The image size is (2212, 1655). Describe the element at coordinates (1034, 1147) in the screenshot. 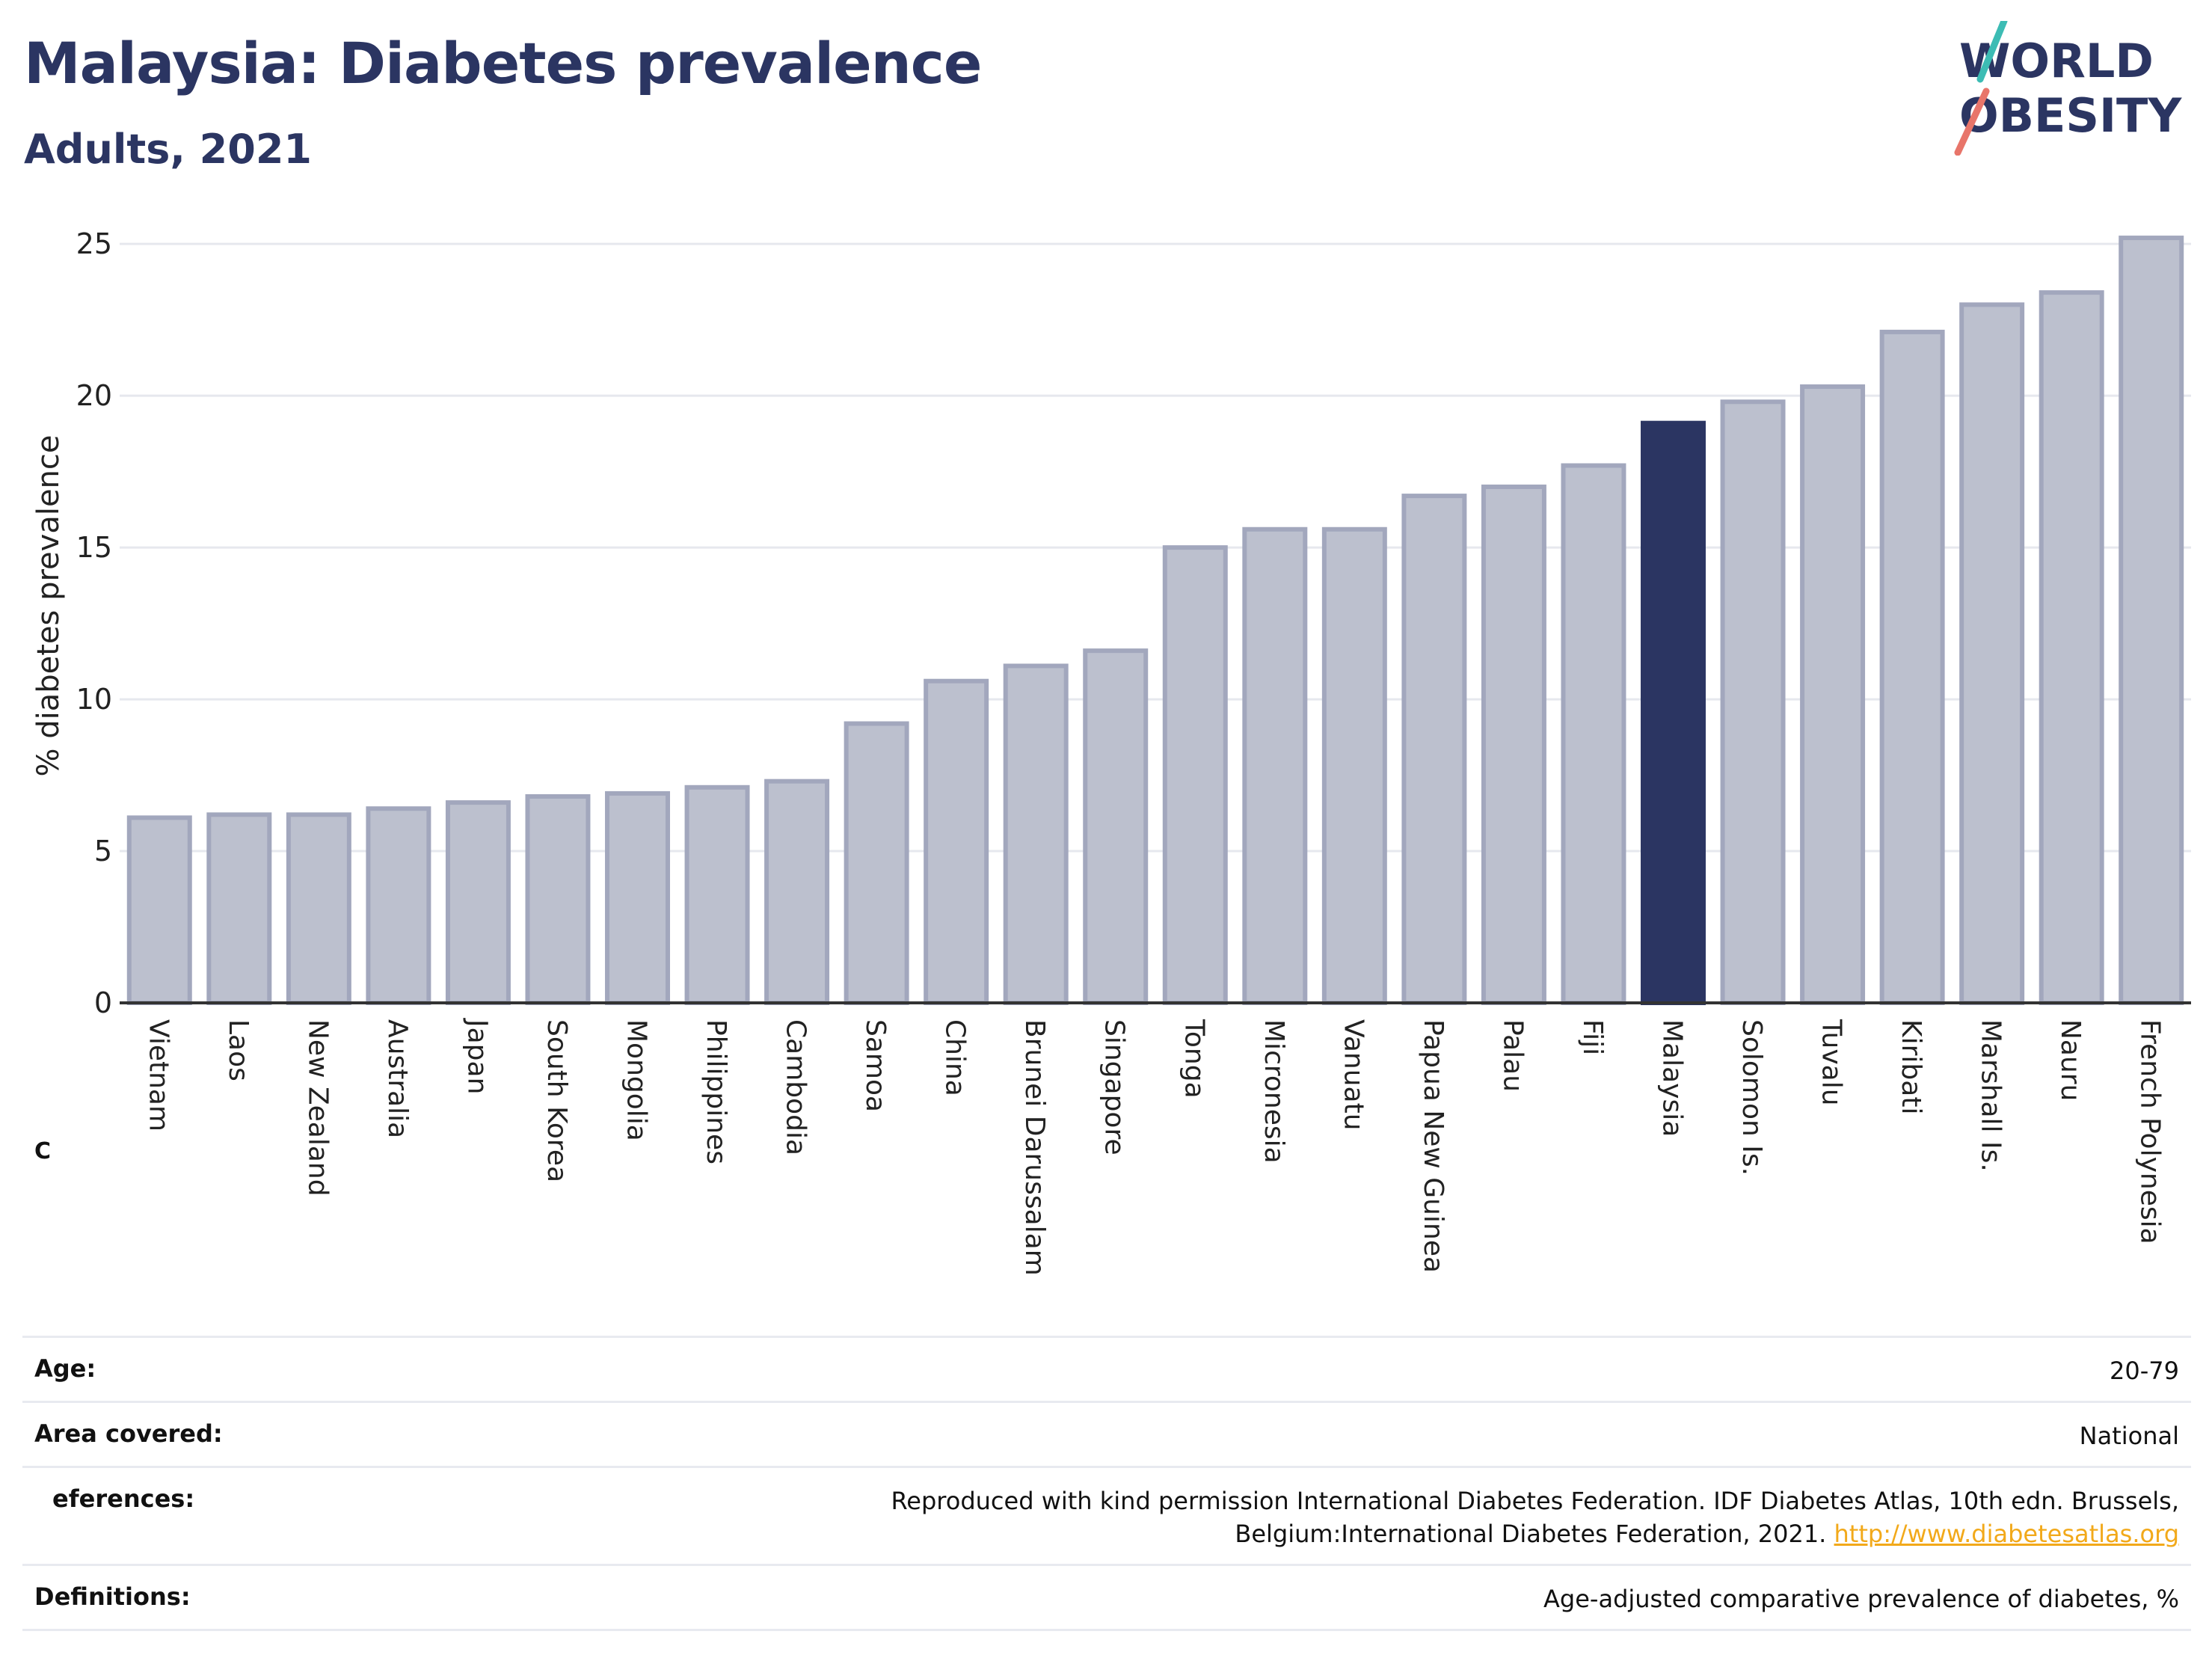

I see `x-category-label: Brunei Darussalam` at that location.